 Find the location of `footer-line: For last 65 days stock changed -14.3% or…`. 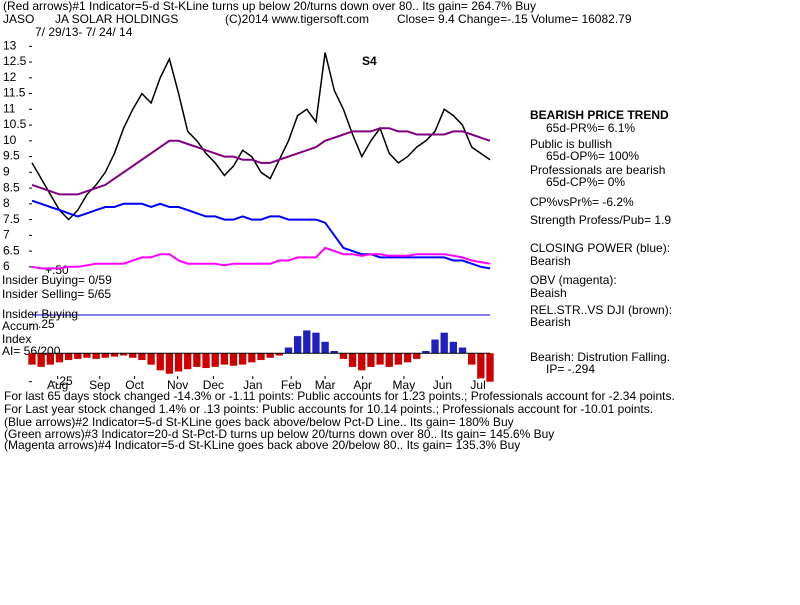

footer-line: For last 65 days stock changed -14.3% or… is located at coordinates (339, 396).